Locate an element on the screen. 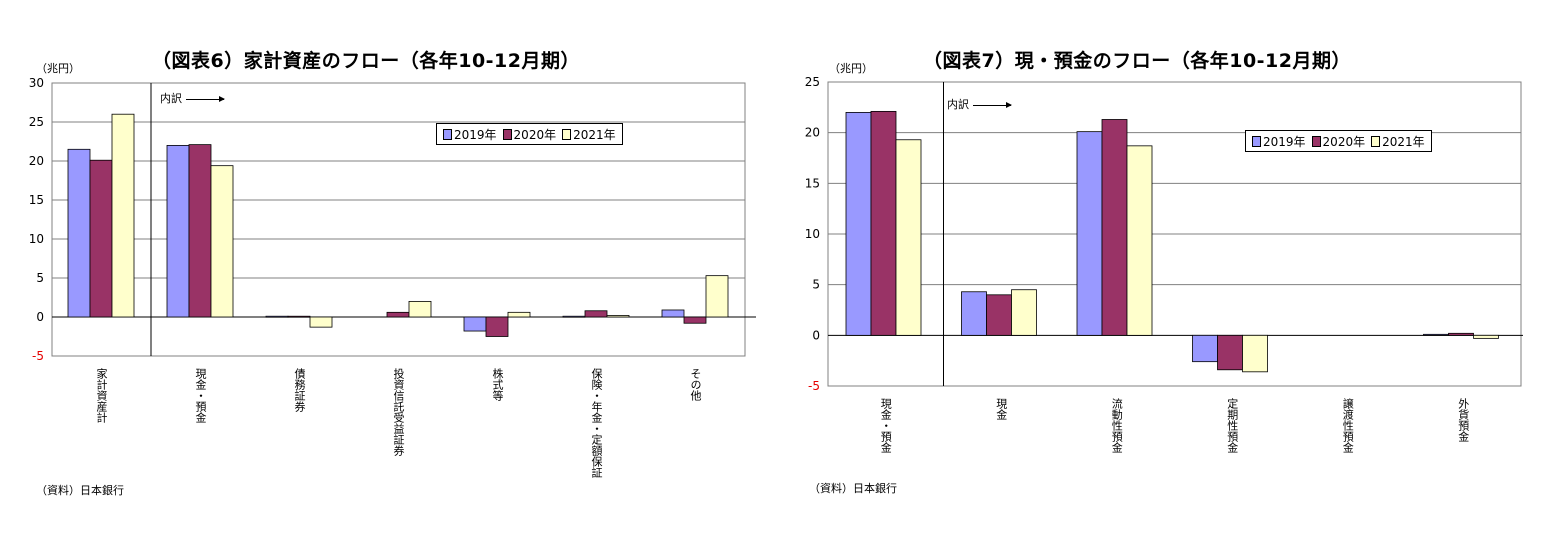 Image resolution: width=1548 pixels, height=542 pixels. chart-title: （図表7）現・預金のフロー（各年10-12月期） is located at coordinates (1137, 61).